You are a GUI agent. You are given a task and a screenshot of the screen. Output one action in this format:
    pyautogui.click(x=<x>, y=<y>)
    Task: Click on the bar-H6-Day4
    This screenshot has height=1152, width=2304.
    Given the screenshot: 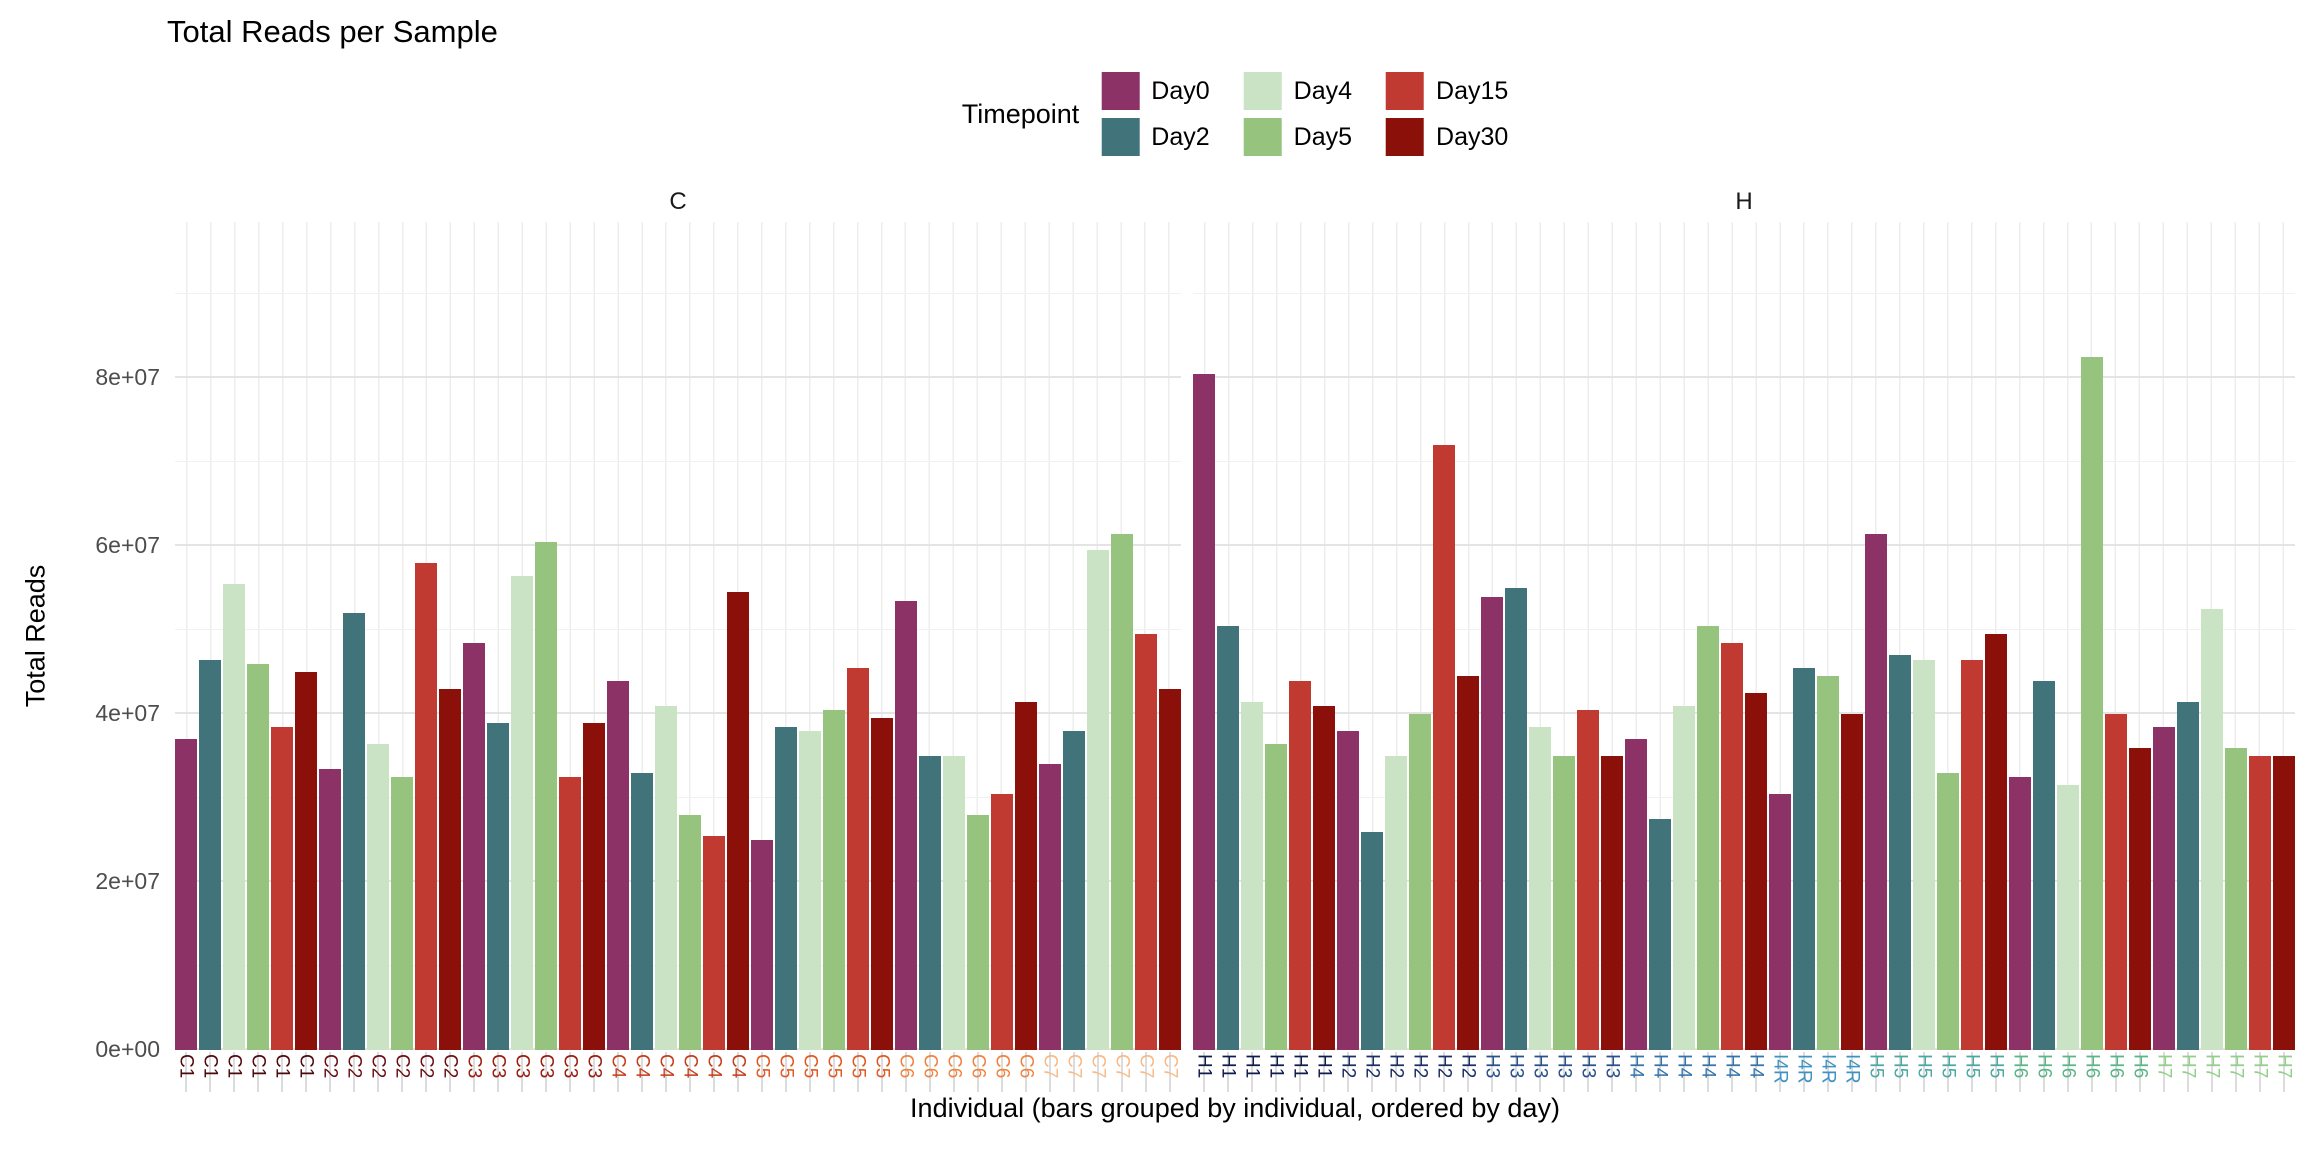 What is the action you would take?
    pyautogui.click(x=2068, y=917)
    